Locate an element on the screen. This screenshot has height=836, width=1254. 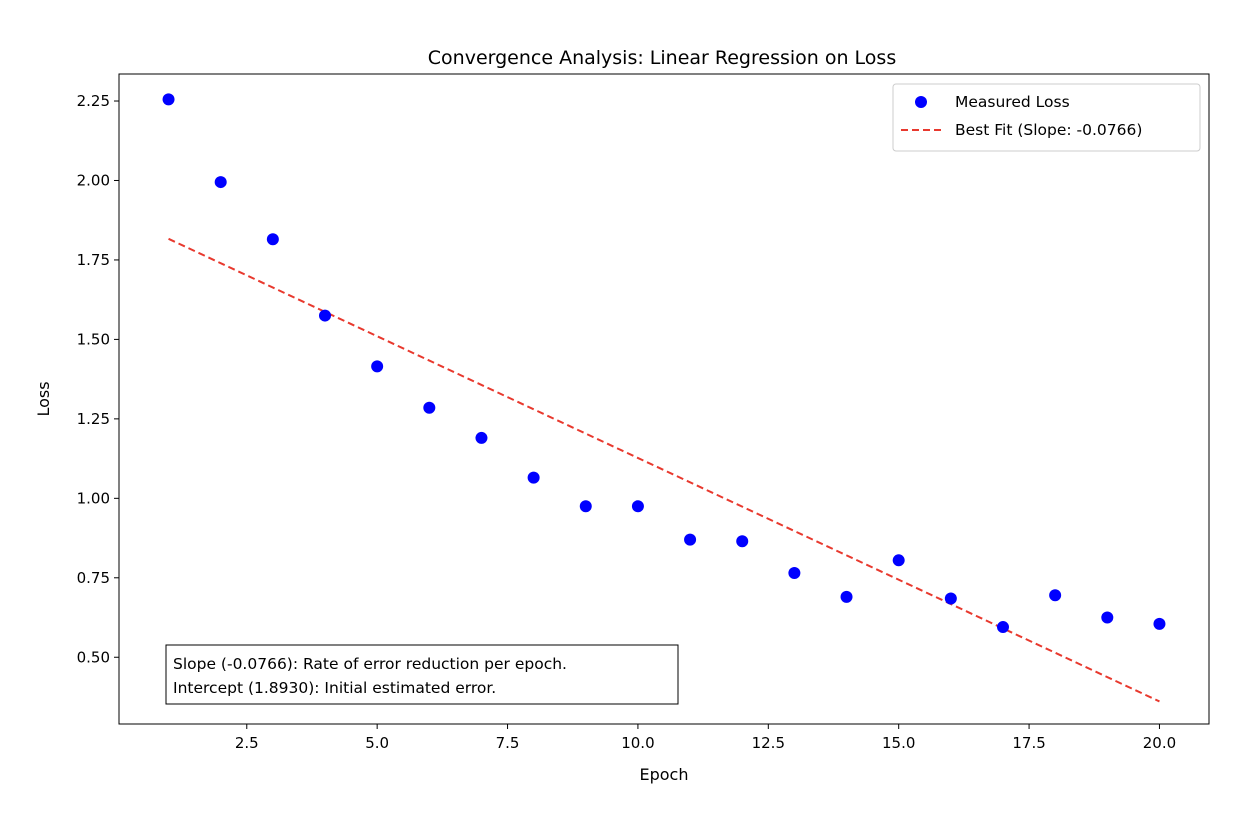
y-tick-label: 1.75 is located at coordinates (93, 260).